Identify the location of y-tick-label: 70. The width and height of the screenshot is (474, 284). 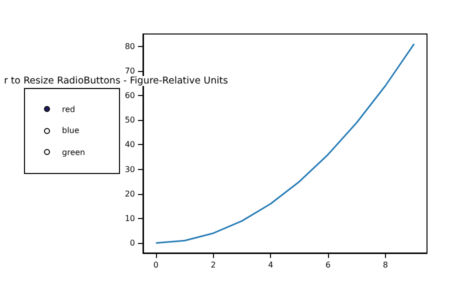
(129, 71).